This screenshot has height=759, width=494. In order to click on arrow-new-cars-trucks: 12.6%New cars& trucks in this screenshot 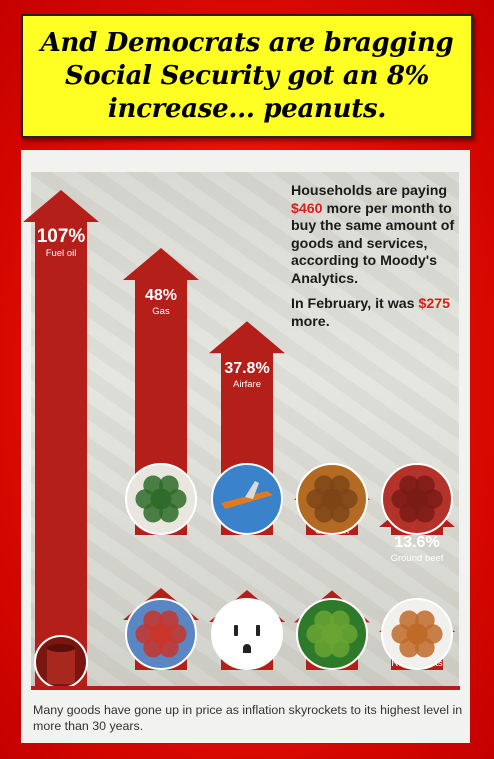, I will do `click(161, 629)`.